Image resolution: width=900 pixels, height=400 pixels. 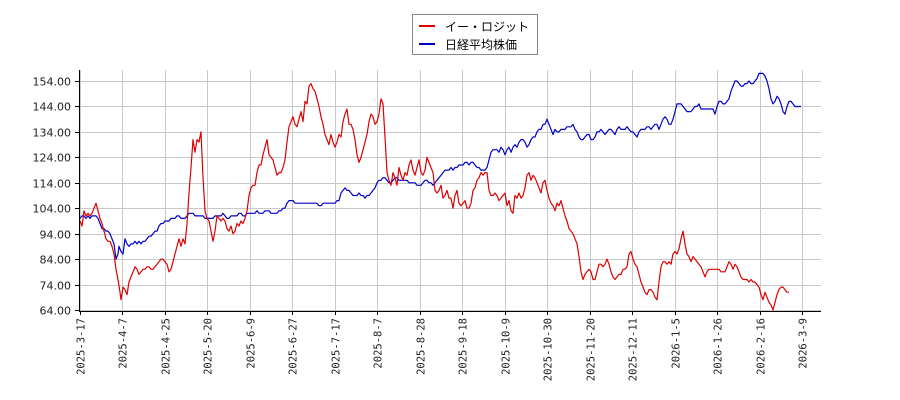 I want to click on x-tick-label: 2026-1-5, so click(x=677, y=343).